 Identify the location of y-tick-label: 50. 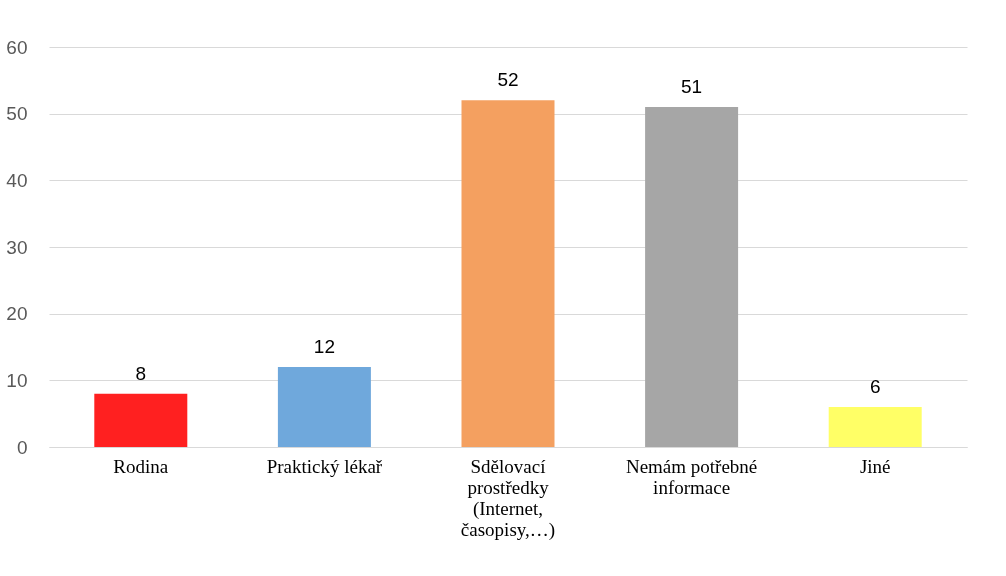
(17, 114).